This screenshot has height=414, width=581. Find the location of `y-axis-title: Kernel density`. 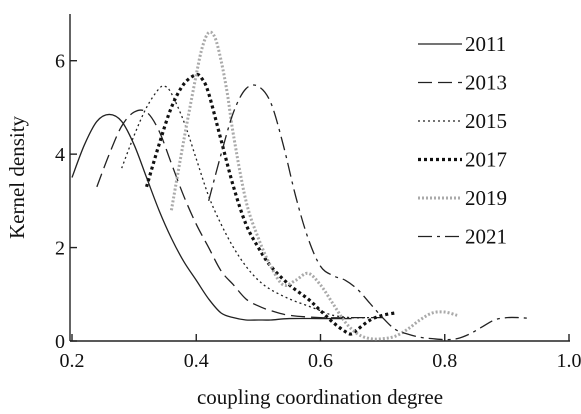

y-axis-title: Kernel density is located at coordinates (17, 177).